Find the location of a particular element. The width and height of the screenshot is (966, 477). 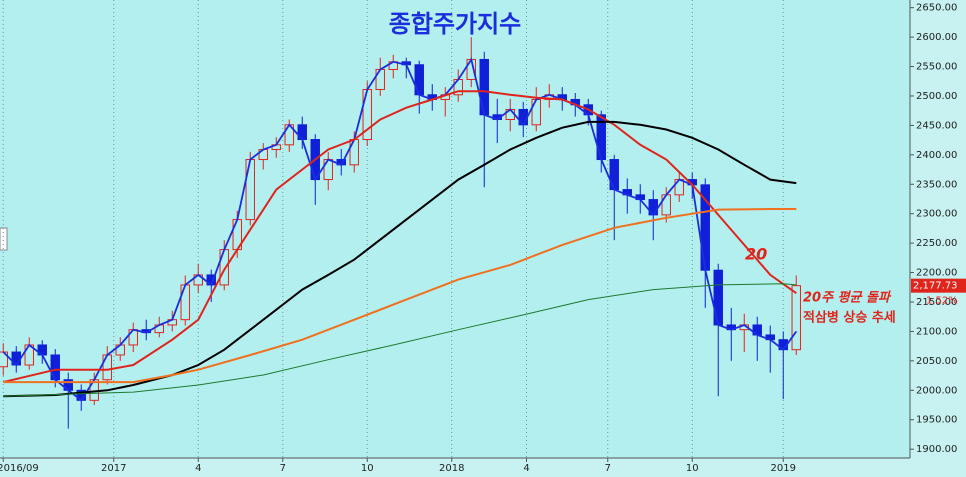

x-tick-label: 2019 is located at coordinates (783, 468).